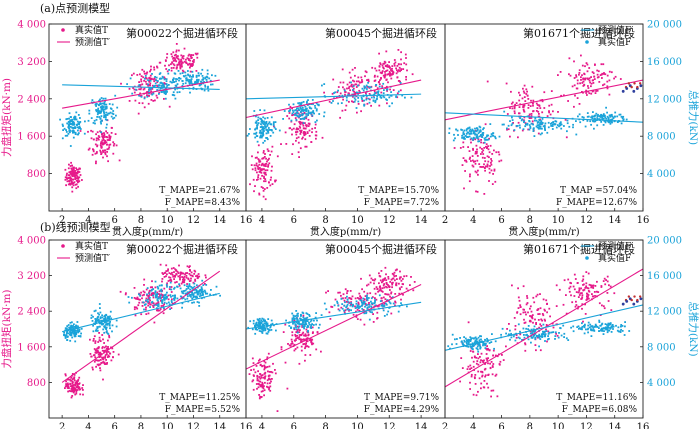  I want to click on legend-true-torque-marker, so click(63, 246).